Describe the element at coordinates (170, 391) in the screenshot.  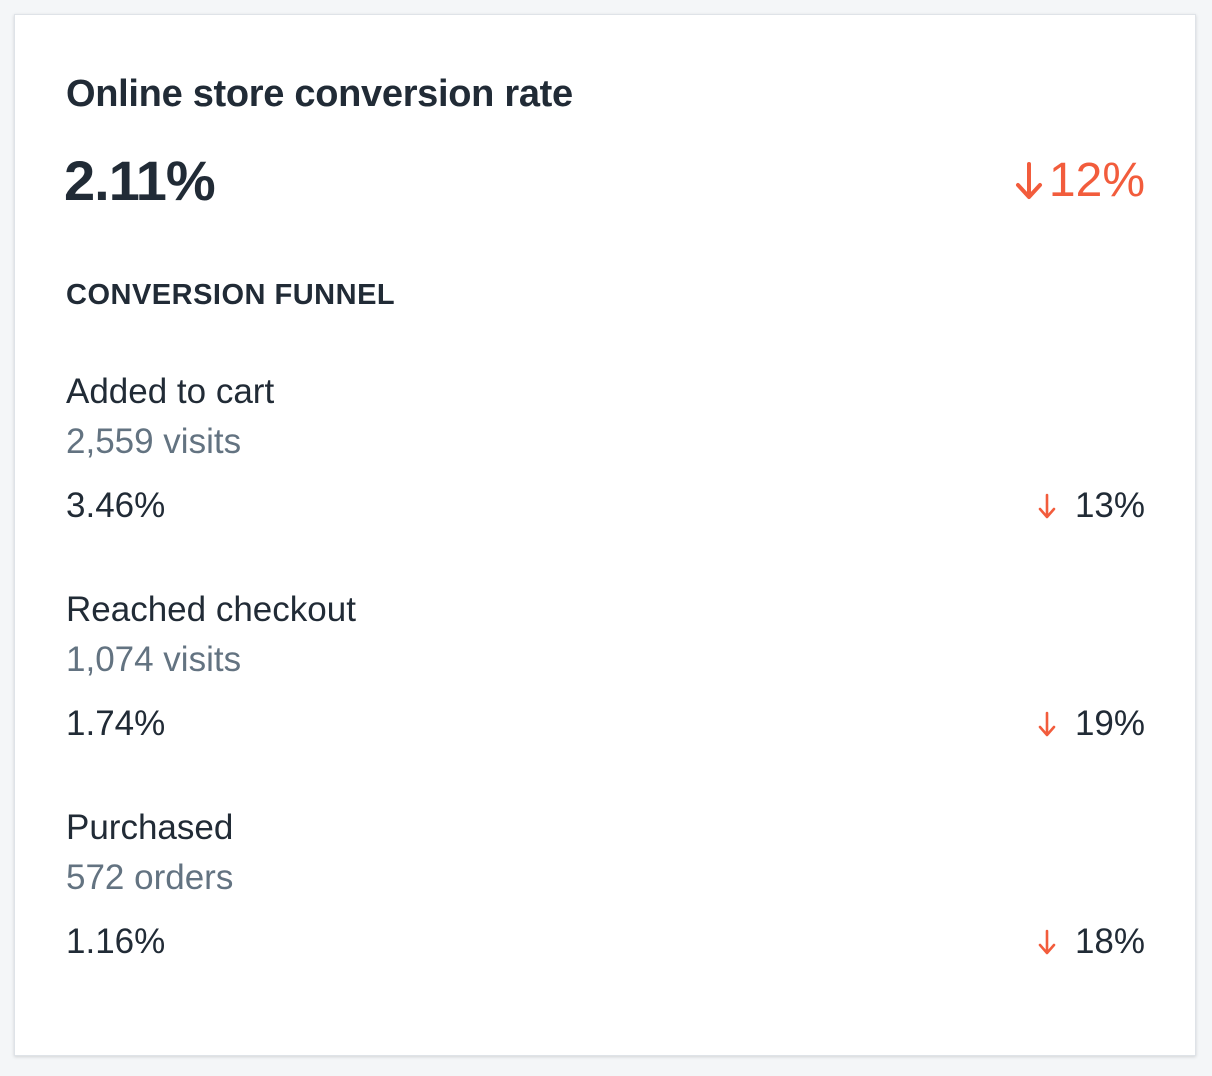
I see `funnel-step-label: Added to cart` at that location.